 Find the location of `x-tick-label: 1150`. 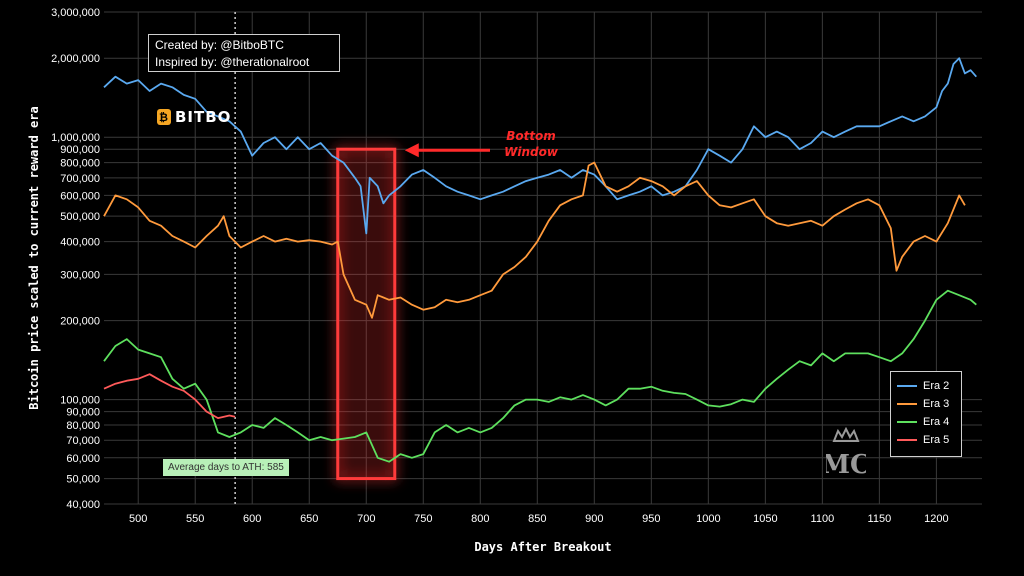

x-tick-label: 1150 is located at coordinates (880, 519).